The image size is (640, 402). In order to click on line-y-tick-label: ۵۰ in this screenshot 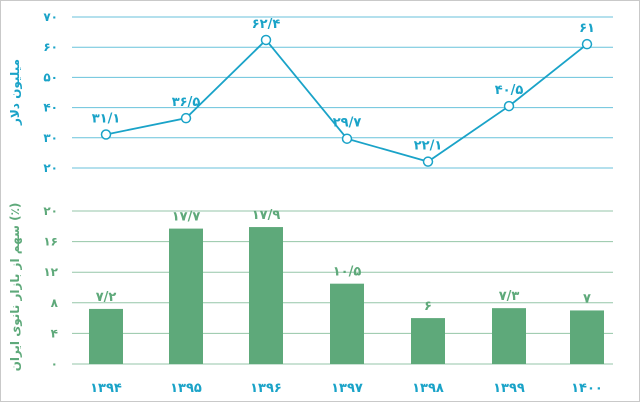, I will do `click(50, 77)`.